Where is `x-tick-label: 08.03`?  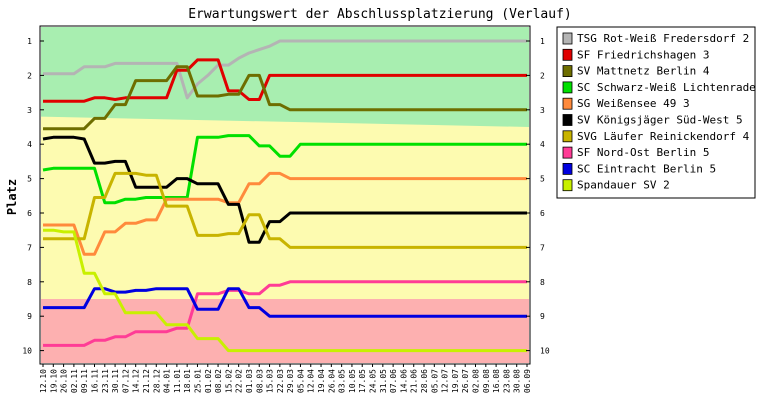
x-tick-label: 08.03 is located at coordinates (259, 381).